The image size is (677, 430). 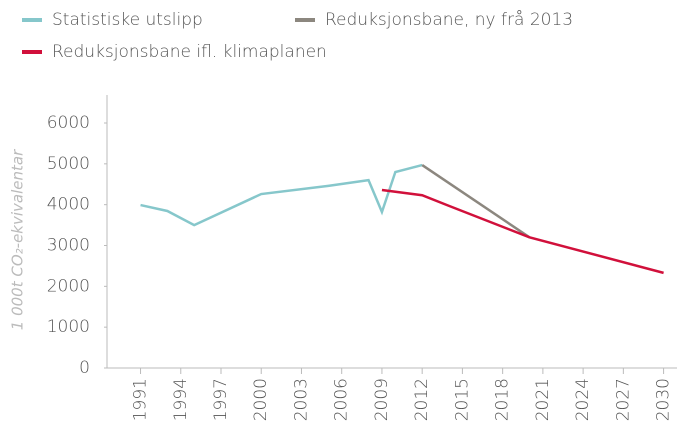 I want to click on y-axis-label: 1 000t CO₂-ekvivalentar, so click(x=18, y=239).